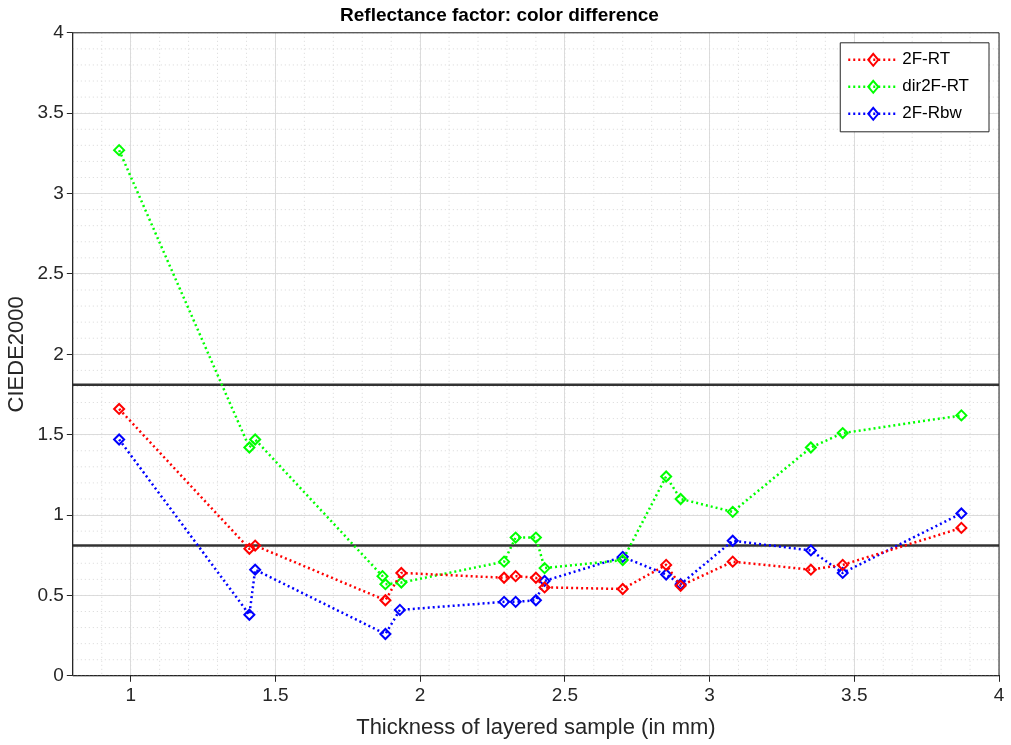 The image size is (1011, 745). Describe the element at coordinates (50, 433) in the screenshot. I see `y-tick-label: 1.5` at that location.